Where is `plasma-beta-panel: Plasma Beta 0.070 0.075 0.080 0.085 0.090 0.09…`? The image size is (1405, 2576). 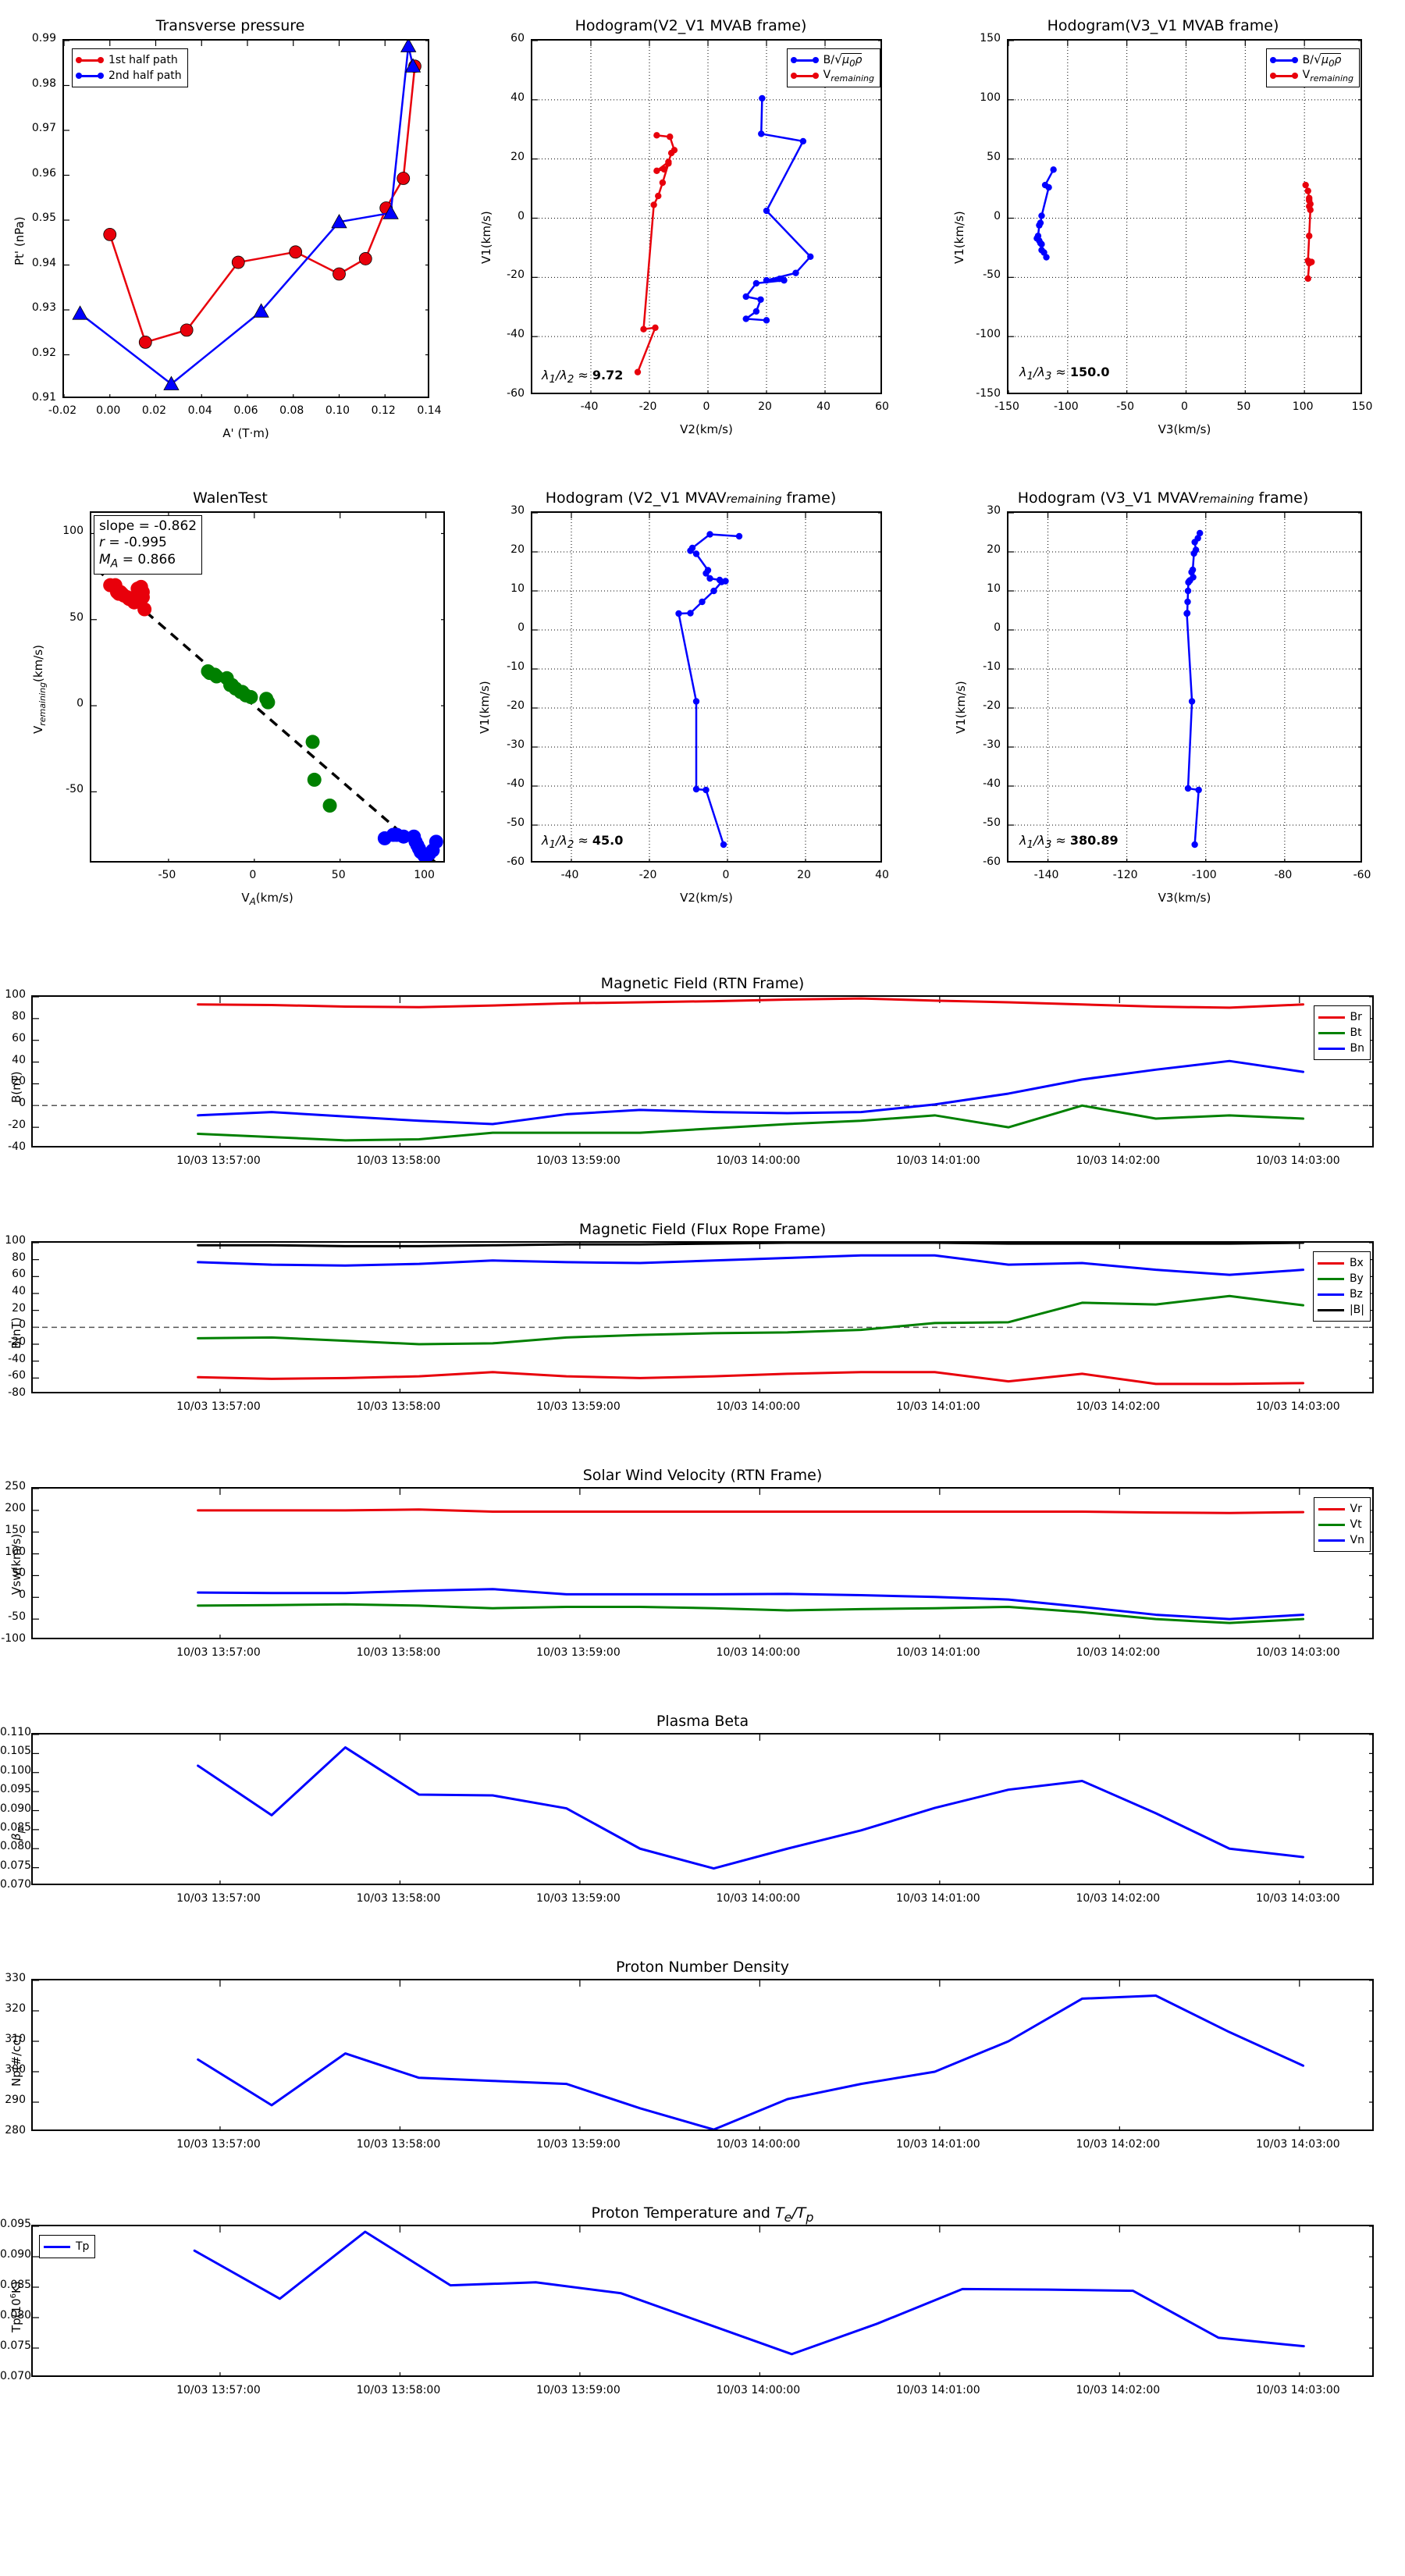
plasma-beta-panel: Plasma Beta 0.070 0.075 0.080 0.085 0.090 0.09… is located at coordinates (703, 1815).